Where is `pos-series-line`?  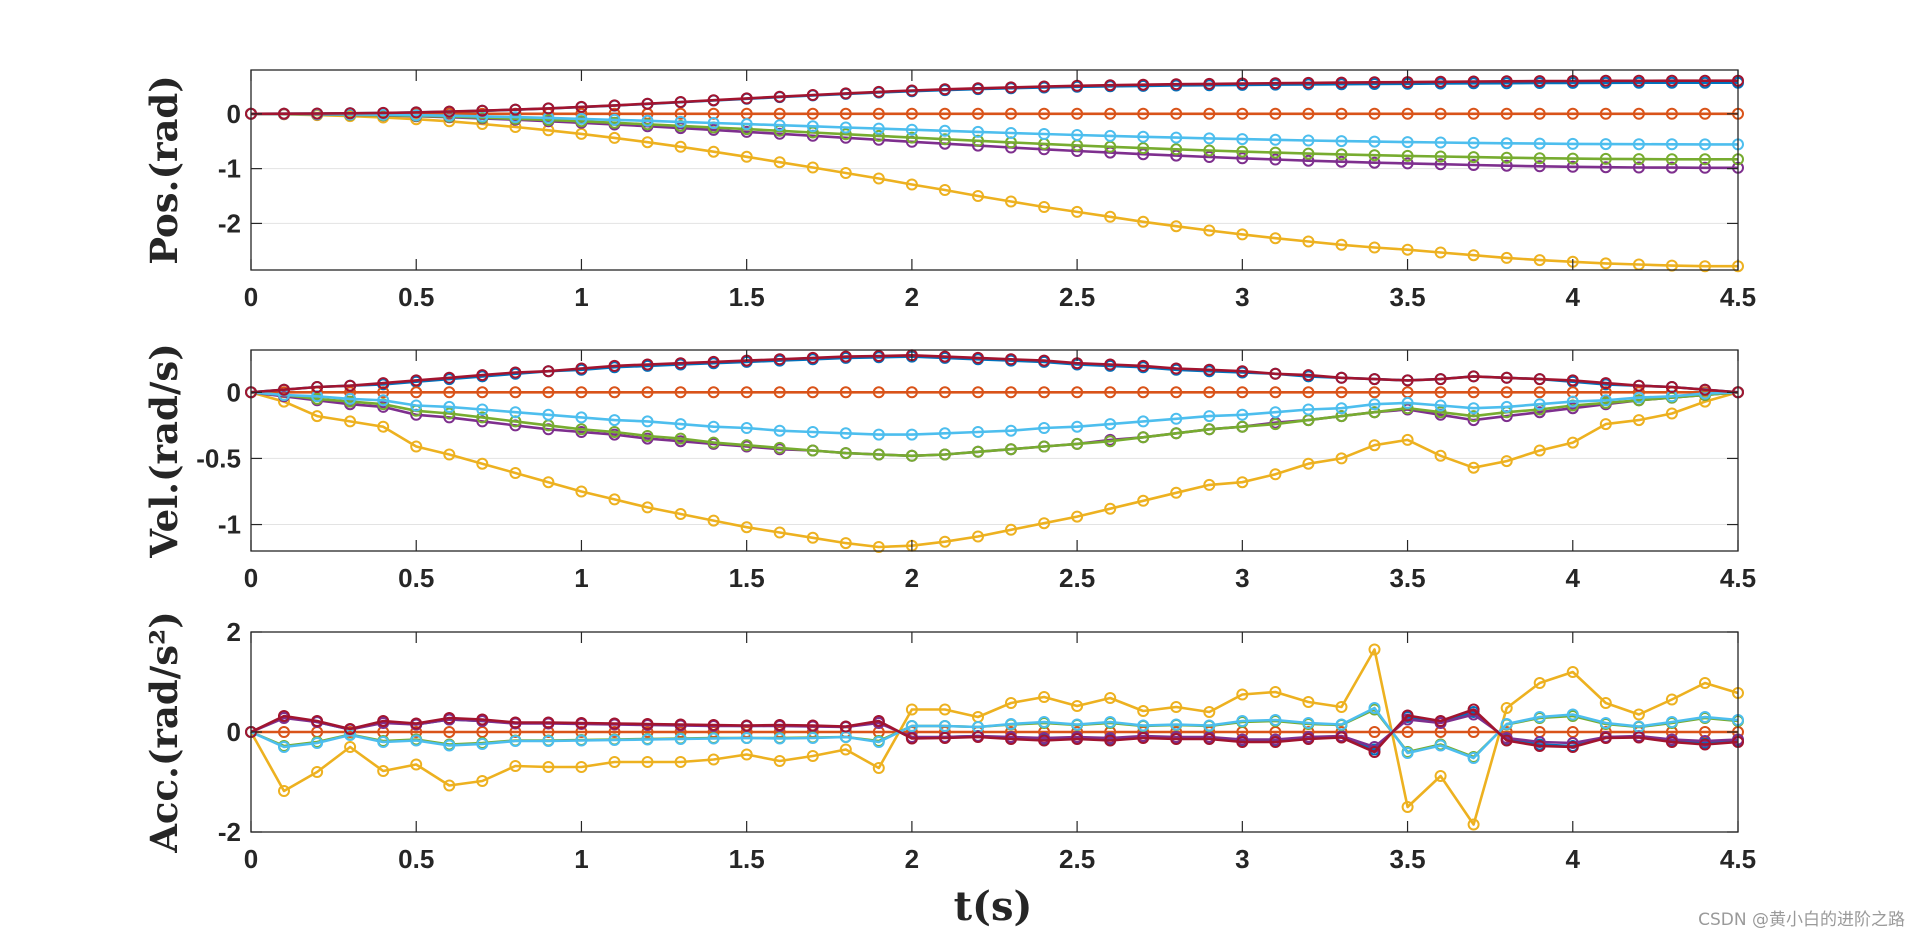 pos-series-line is located at coordinates (994, 190).